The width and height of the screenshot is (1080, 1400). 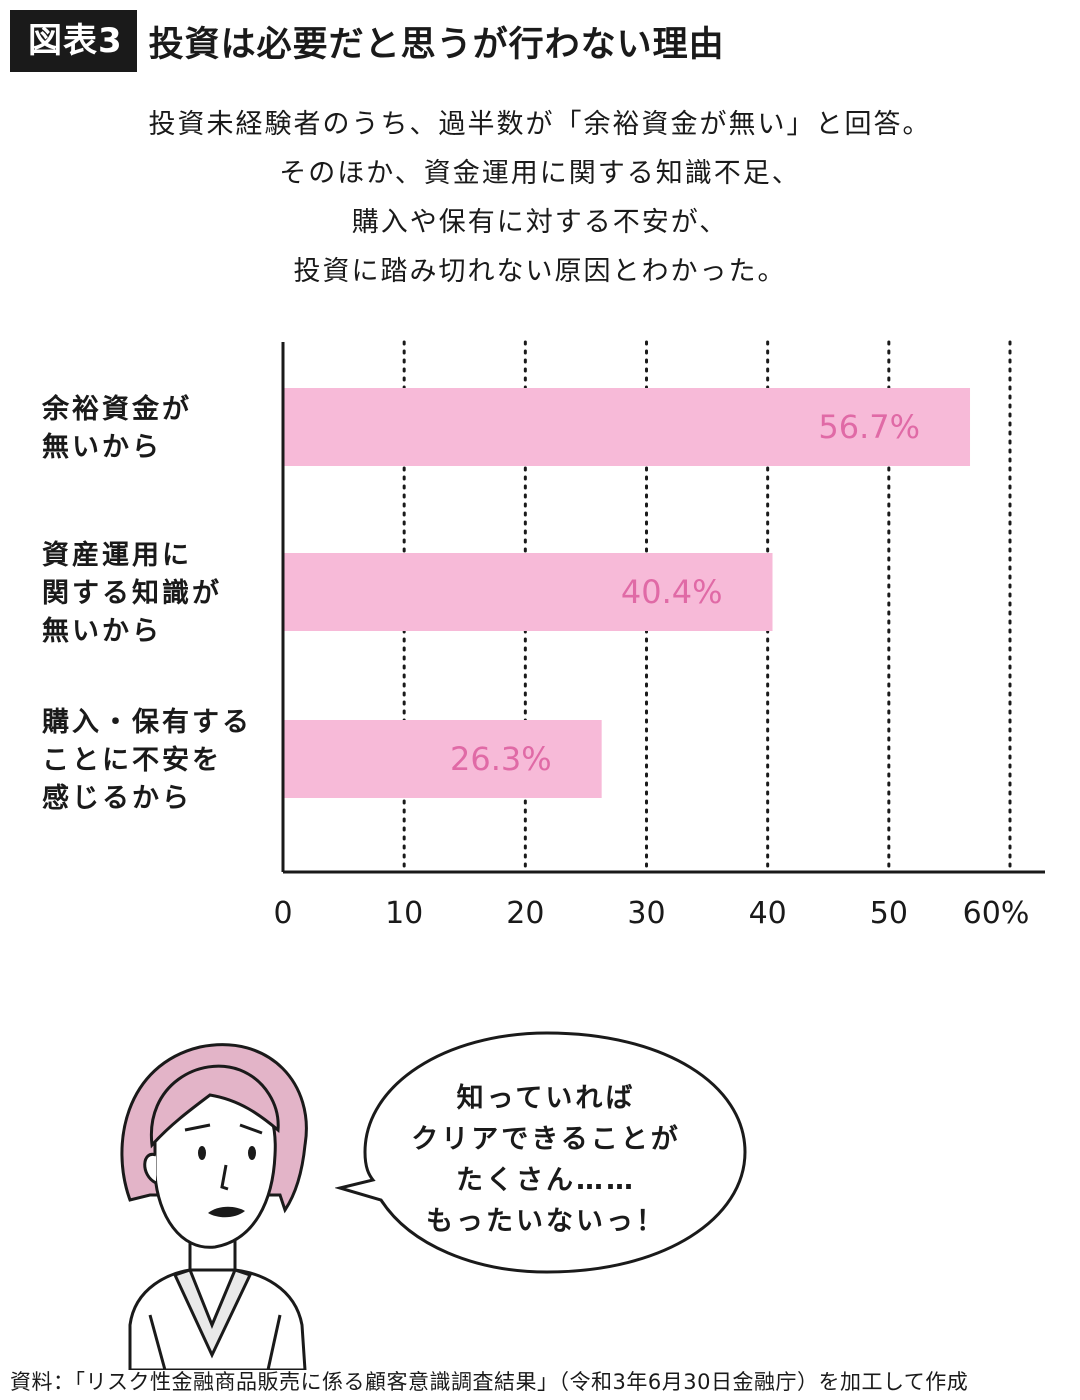 What do you see at coordinates (646, 913) in the screenshot?
I see `x-tick-label: 30` at bounding box center [646, 913].